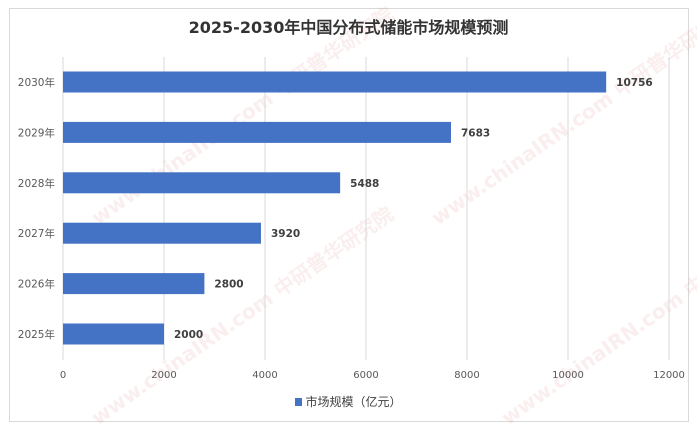 This screenshot has height=431, width=697. What do you see at coordinates (228, 285) in the screenshot?
I see `data-label: 2800` at bounding box center [228, 285].